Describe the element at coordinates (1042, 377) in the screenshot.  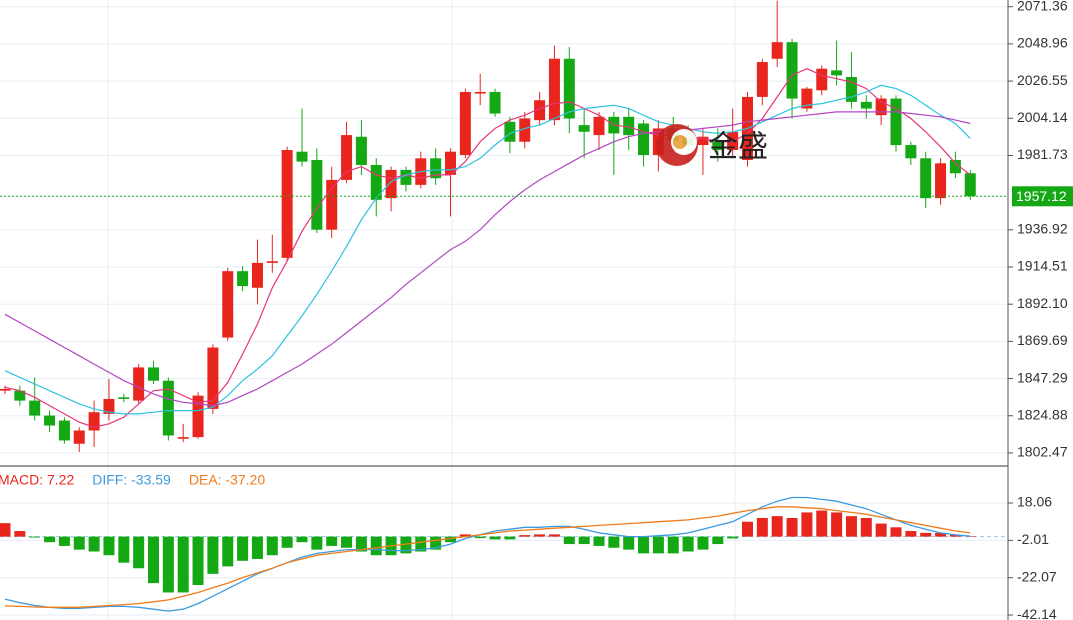
I see `y-tick-label: 1847.29` at that location.